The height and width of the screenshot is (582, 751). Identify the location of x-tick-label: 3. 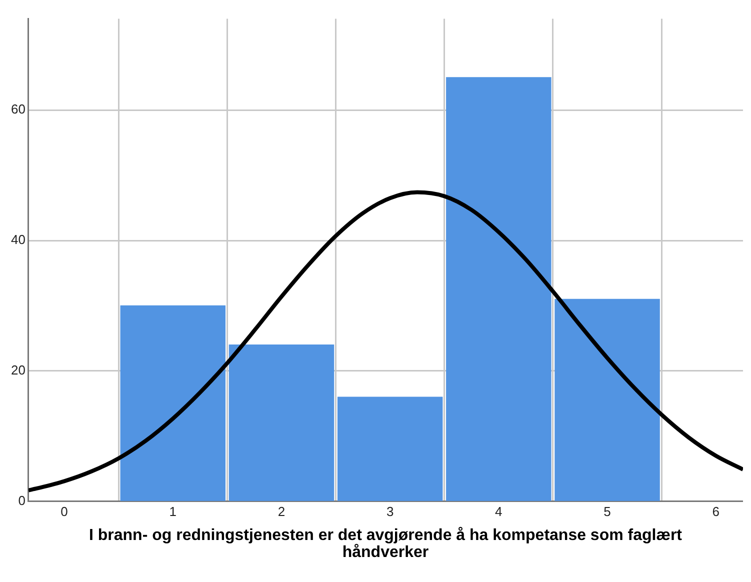
(390, 511).